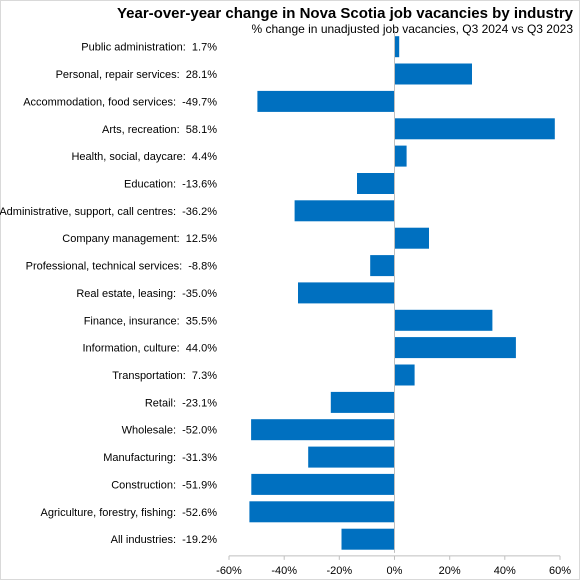 The image size is (580, 580). Describe the element at coordinates (120, 102) in the screenshot. I see `category-label: Accommodation, food services: -49.7%` at that location.